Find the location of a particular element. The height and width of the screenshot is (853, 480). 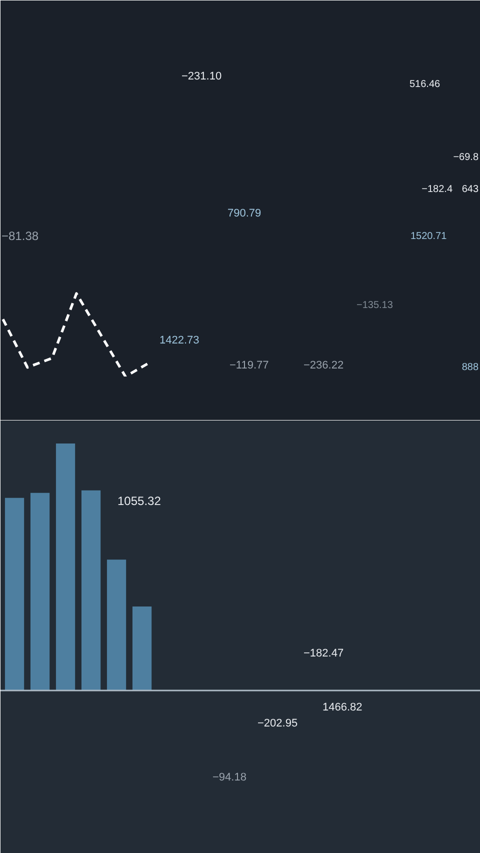

text: −182.47 is located at coordinates (324, 654).